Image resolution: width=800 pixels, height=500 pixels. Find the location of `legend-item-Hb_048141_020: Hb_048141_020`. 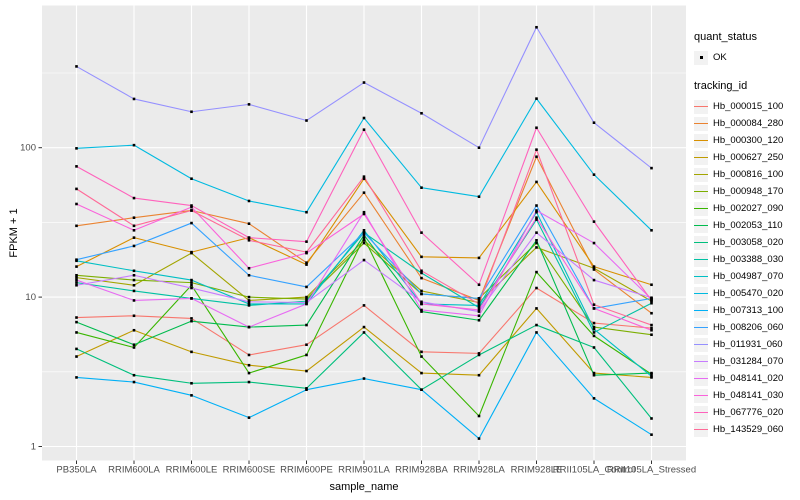

legend-item-Hb_048141_020: Hb_048141_020 is located at coordinates (738, 378).